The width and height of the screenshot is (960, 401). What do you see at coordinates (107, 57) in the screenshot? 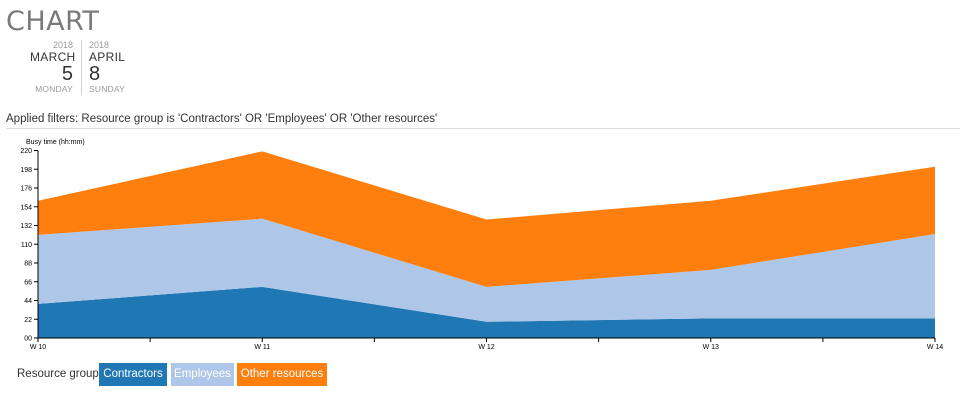
I see `end-month: APRIL` at bounding box center [107, 57].